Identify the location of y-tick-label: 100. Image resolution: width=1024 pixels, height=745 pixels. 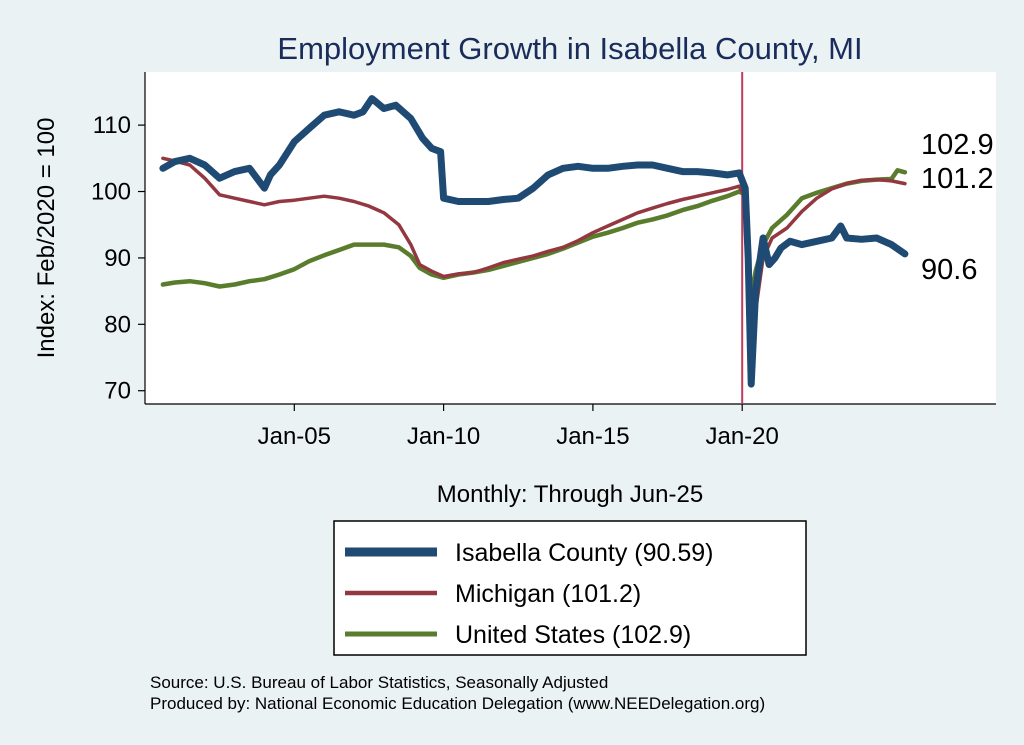
(111, 192).